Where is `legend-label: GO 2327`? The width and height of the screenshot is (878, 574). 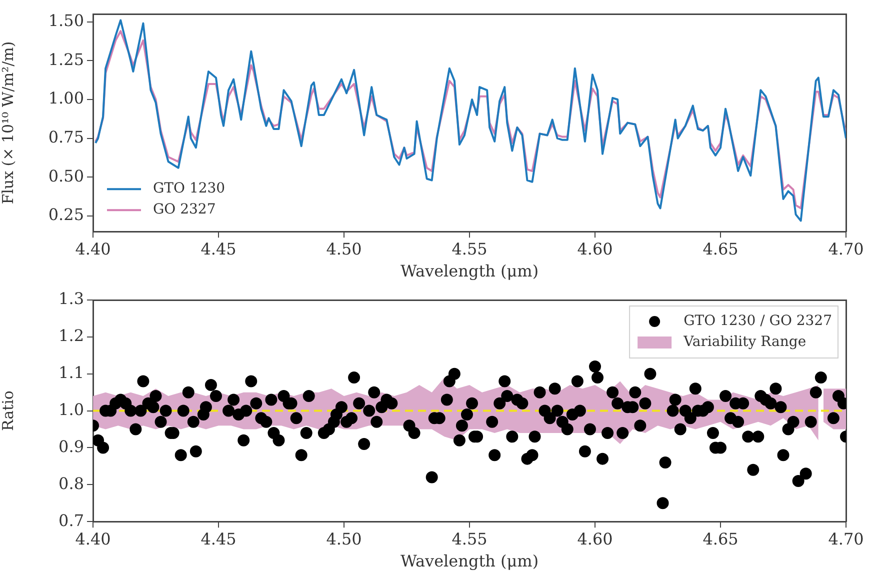
legend-label: GO 2327 is located at coordinates (184, 210).